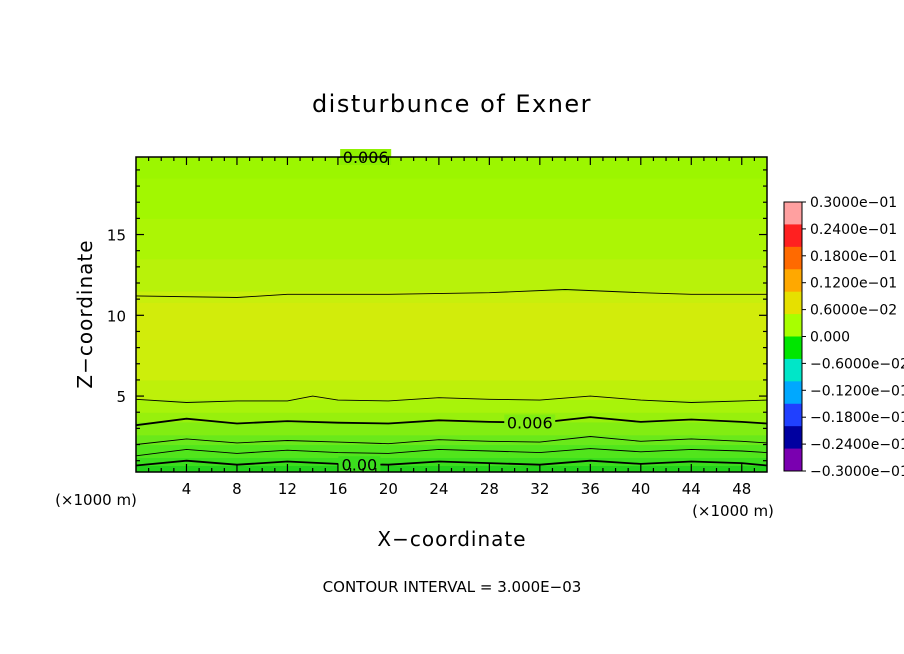  Describe the element at coordinates (733, 511) in the screenshot. I see `x-unit-right: (×1000 m)` at that location.